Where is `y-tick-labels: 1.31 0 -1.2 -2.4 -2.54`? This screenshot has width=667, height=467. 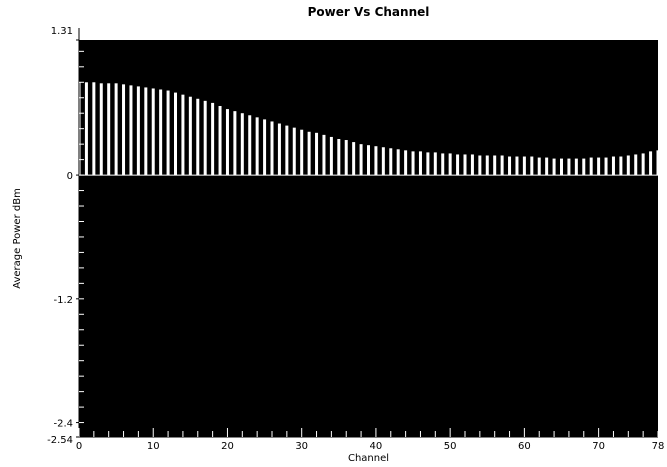 y-tick-labels: 1.31 0 -1.2 -2.4 -2.54 is located at coordinates (63, 236).